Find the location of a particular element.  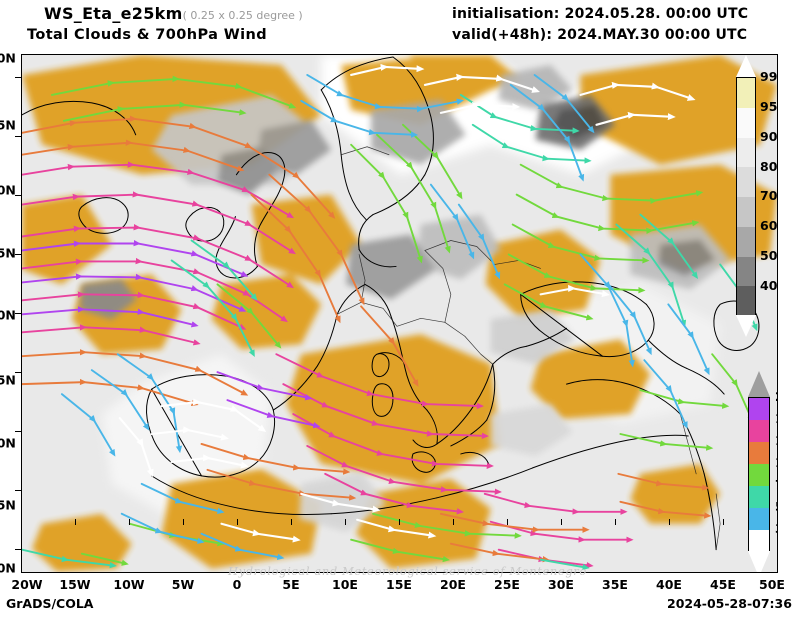

wind-colorbar-label: 5 is located at coordinates (776, 506).